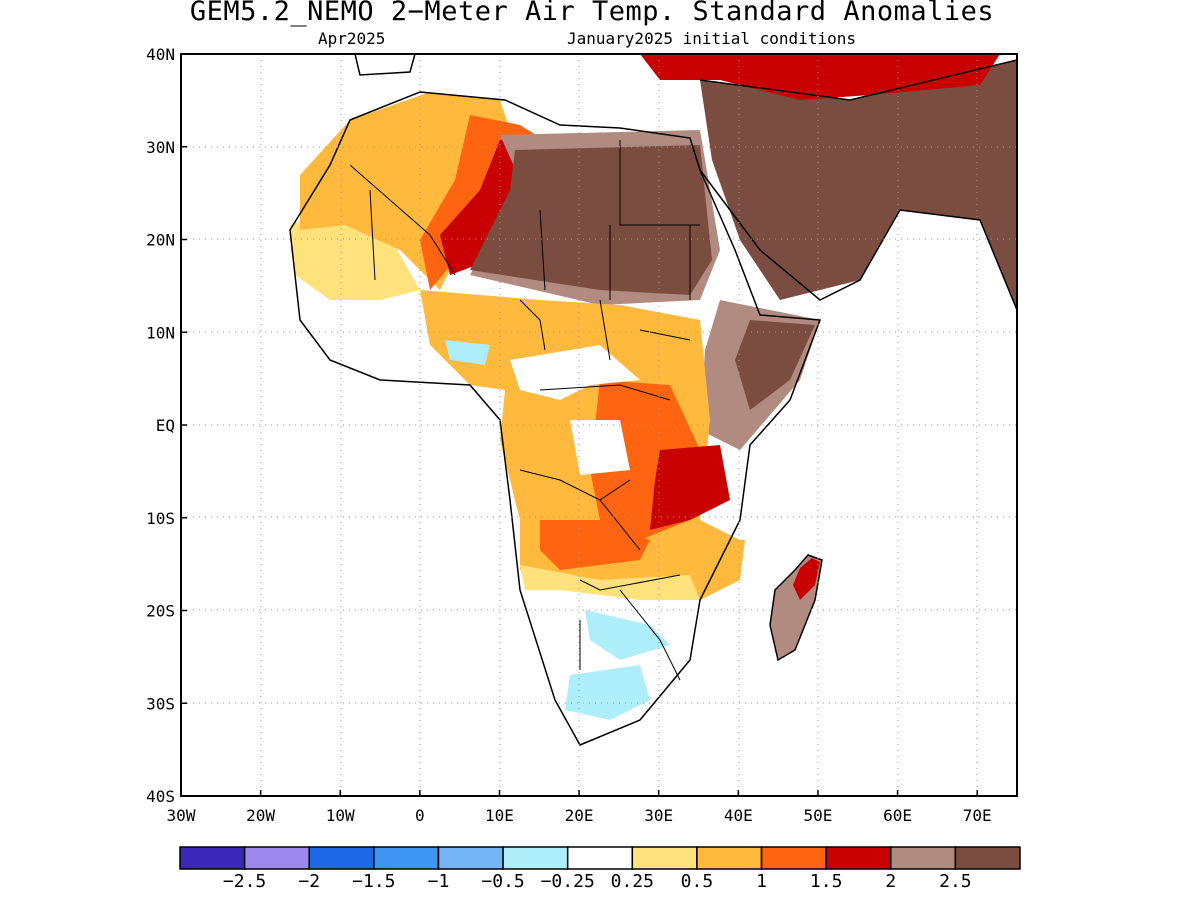  What do you see at coordinates (817, 815) in the screenshot?
I see `x-tick-label: 50E` at bounding box center [817, 815].